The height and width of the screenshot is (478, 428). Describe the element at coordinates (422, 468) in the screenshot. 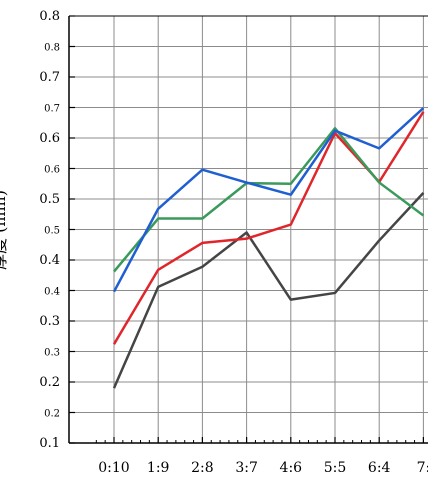

I see `x-tick-label: 7:` at that location.